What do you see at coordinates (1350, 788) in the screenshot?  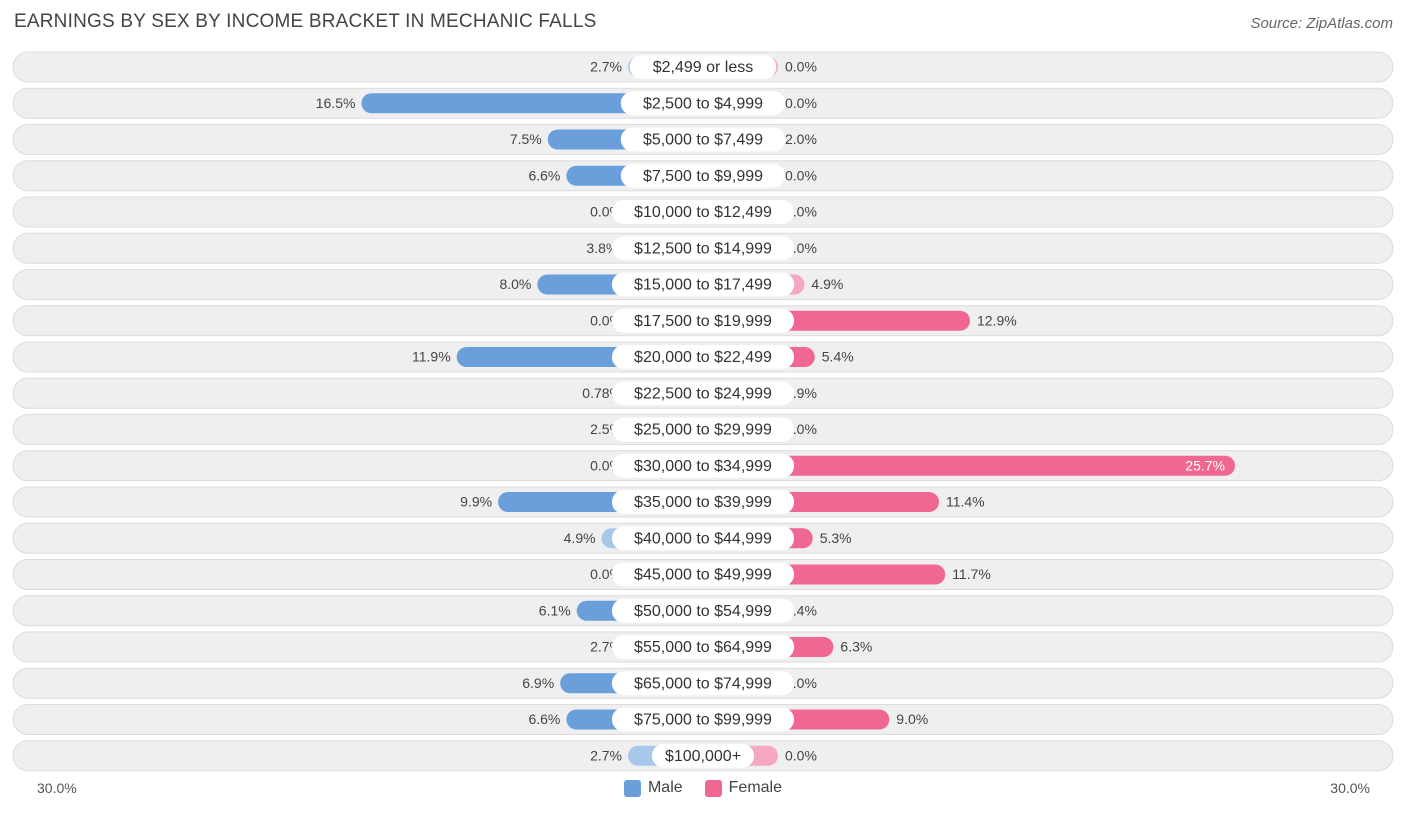 I see `axis-max-label: 30.0%` at bounding box center [1350, 788].